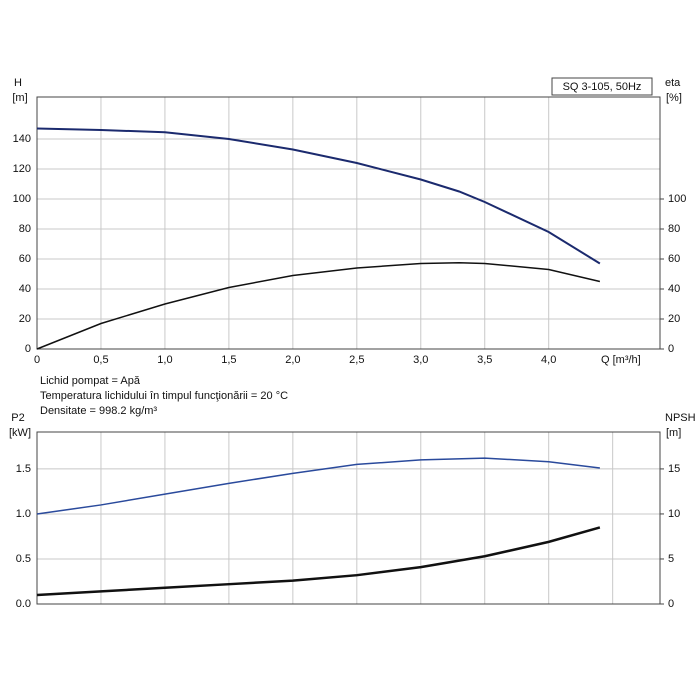 The image size is (700, 700). Describe the element at coordinates (680, 418) in the screenshot. I see `y2-axis-label: NPSH` at that location.